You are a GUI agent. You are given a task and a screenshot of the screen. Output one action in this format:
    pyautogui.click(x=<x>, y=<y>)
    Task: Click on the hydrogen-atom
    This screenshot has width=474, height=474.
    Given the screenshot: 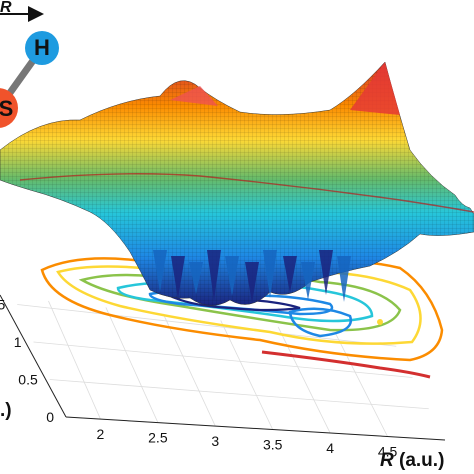 What is the action you would take?
    pyautogui.click(x=42, y=48)
    